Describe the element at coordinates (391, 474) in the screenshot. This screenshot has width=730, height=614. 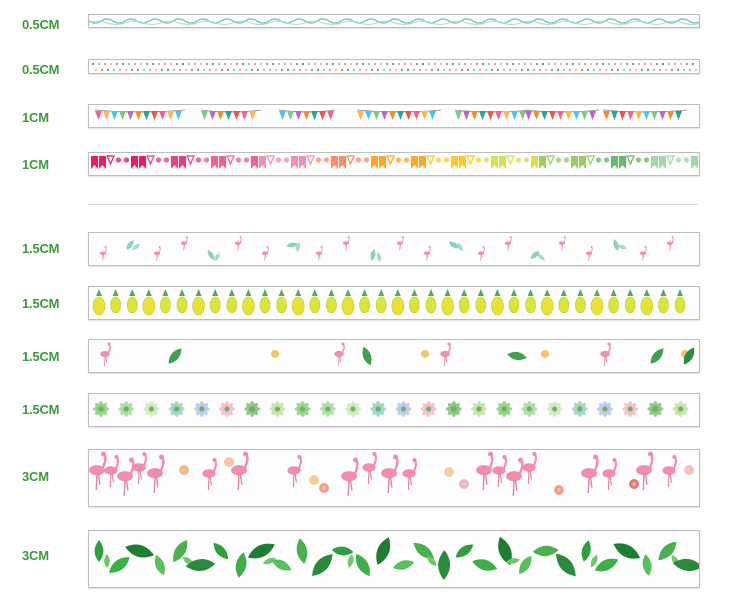
I see `flamingo-flowers-pattern` at that location.